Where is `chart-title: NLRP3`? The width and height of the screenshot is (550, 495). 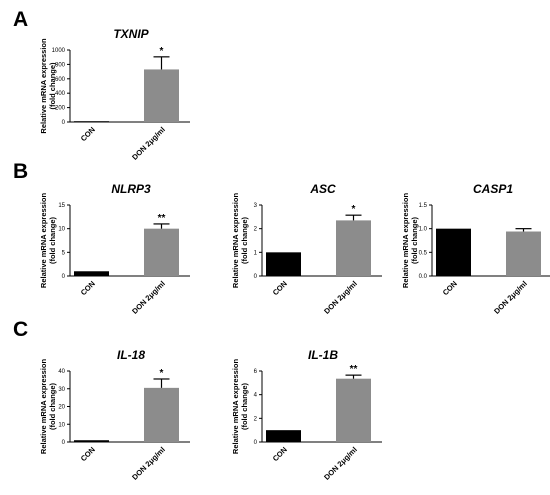 chart-title: NLRP3 is located at coordinates (131, 189).